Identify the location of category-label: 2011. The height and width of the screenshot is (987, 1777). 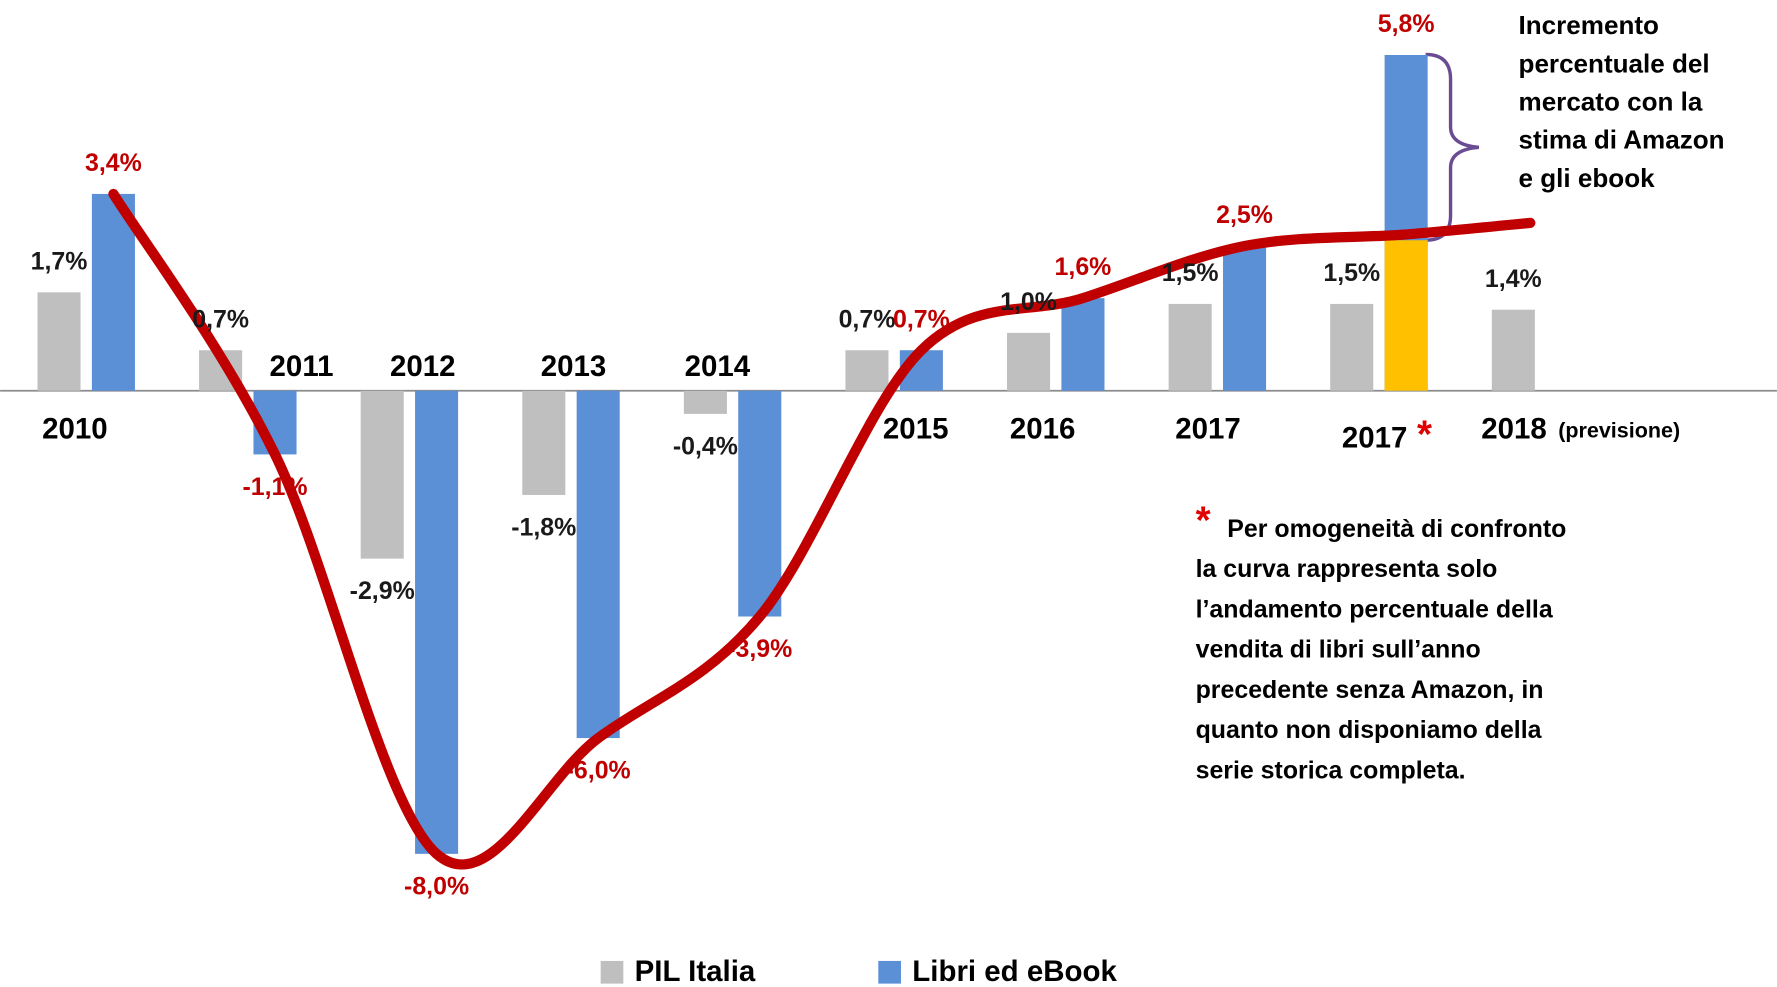
(302, 366).